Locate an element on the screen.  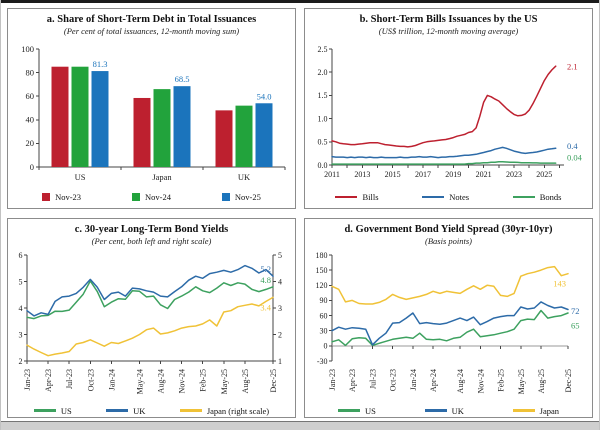
svg-text: 54.0 is located at coordinates (263, 96).